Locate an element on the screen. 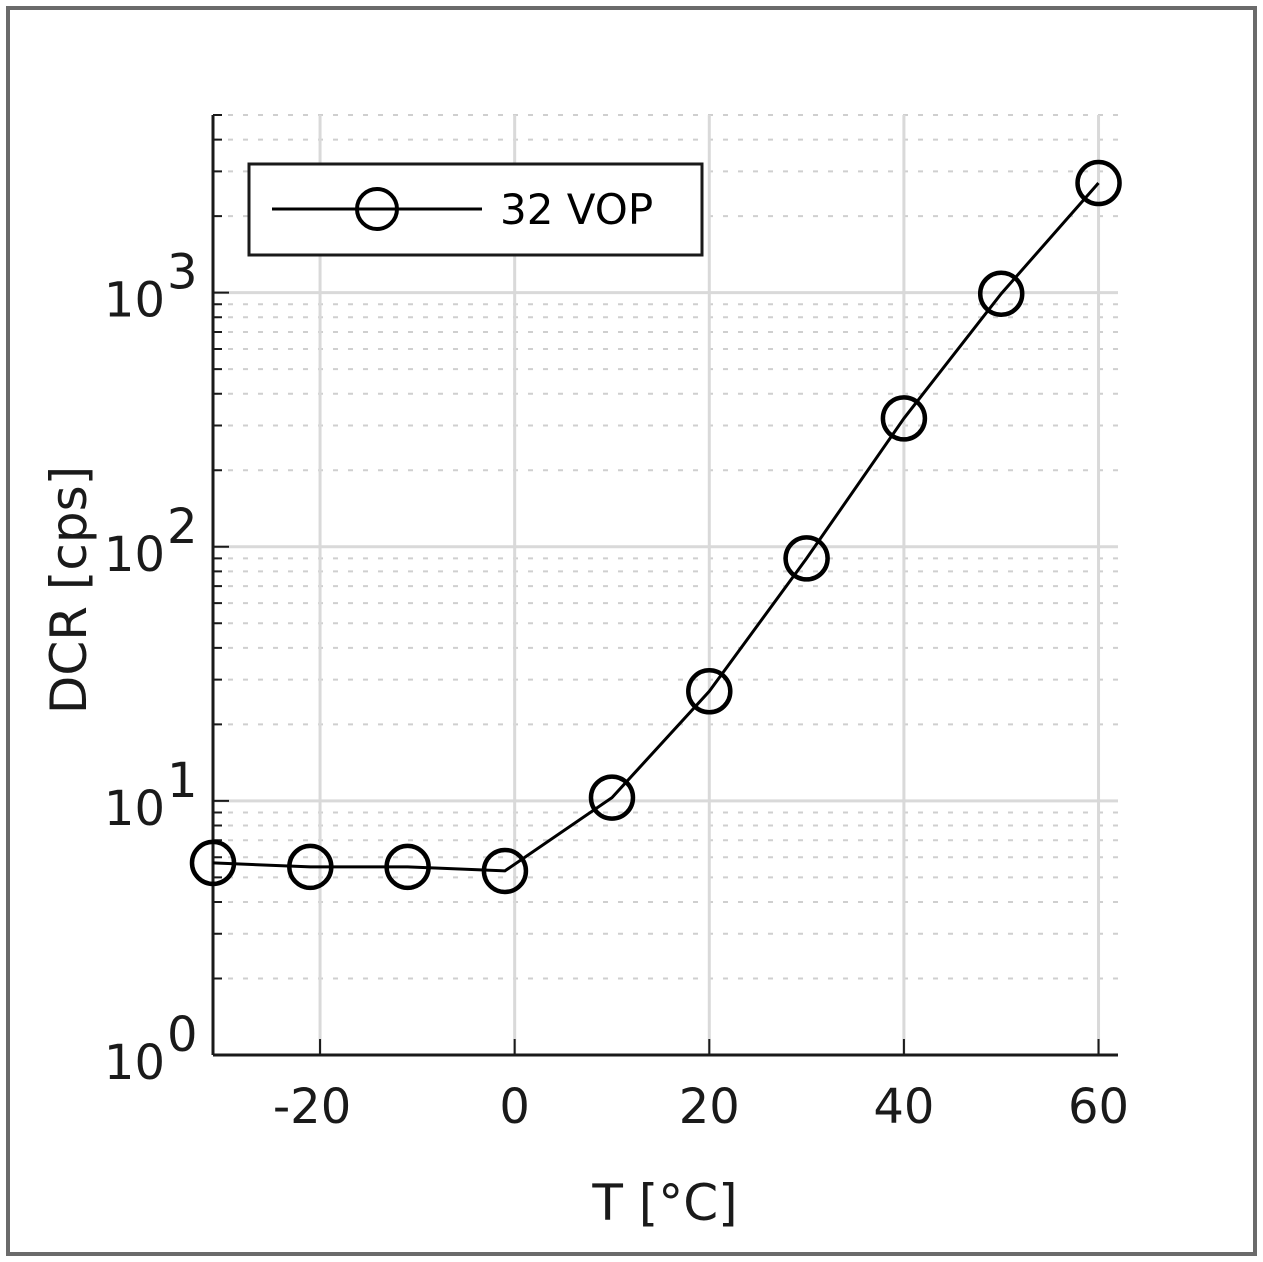  x-axis-title: T [°C] is located at coordinates (664, 1203).